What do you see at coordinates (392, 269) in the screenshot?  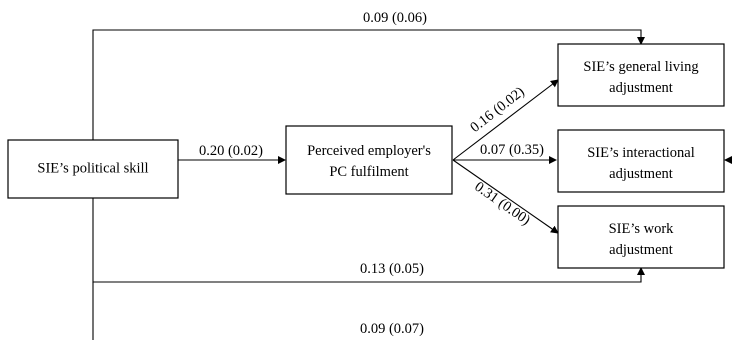 I see `label-skill-to-work: 0.13 (0.05)` at bounding box center [392, 269].